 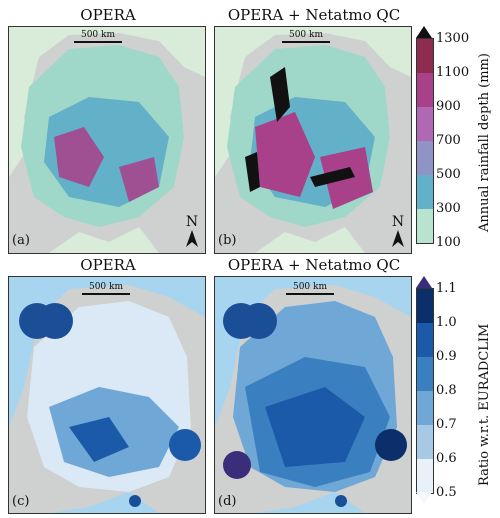 I want to click on colorbar-depth-tick: 100, so click(x=448, y=242).